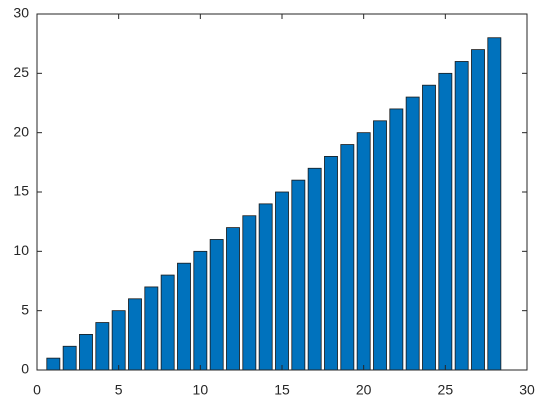 This screenshot has width=543, height=405. What do you see at coordinates (119, 390) in the screenshot?
I see `x-tick-label: 5` at bounding box center [119, 390].